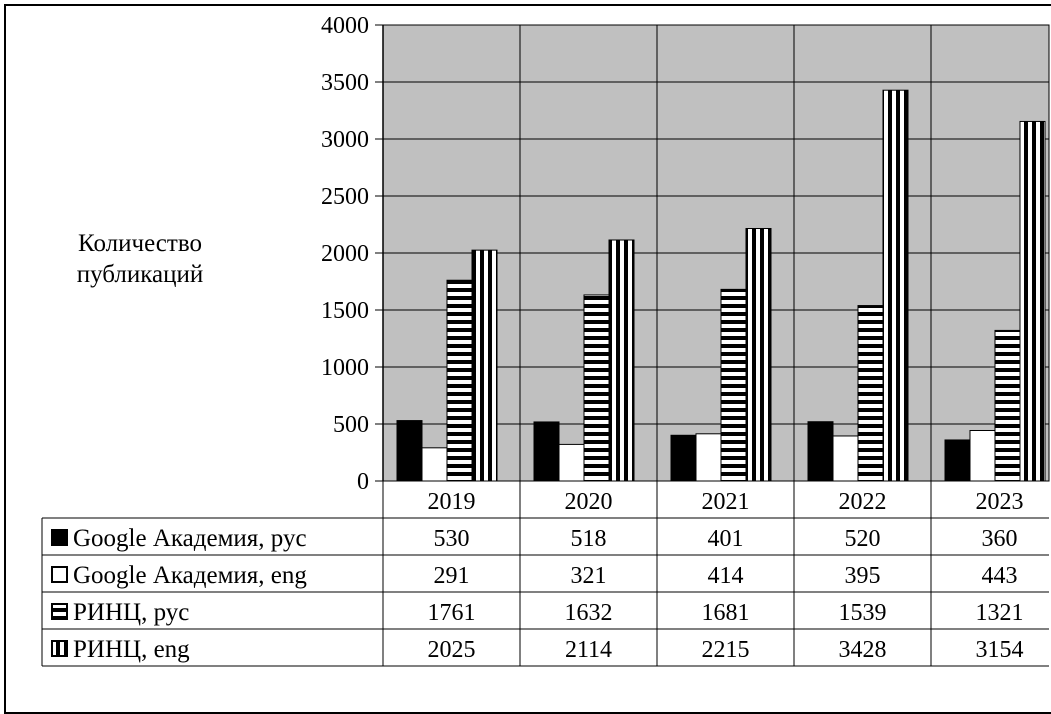 The image size is (1051, 714). What do you see at coordinates (452, 539) in the screenshot?
I see `table-cell: 530` at bounding box center [452, 539].